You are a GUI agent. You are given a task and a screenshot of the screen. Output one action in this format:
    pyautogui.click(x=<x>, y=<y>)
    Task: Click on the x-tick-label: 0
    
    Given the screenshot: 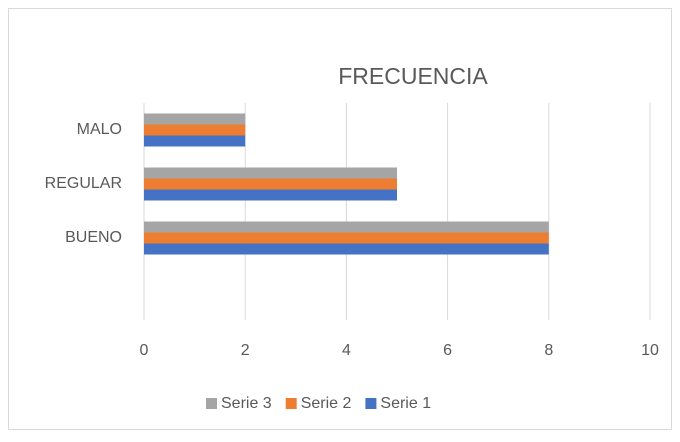 What is the action you would take?
    pyautogui.click(x=144, y=350)
    